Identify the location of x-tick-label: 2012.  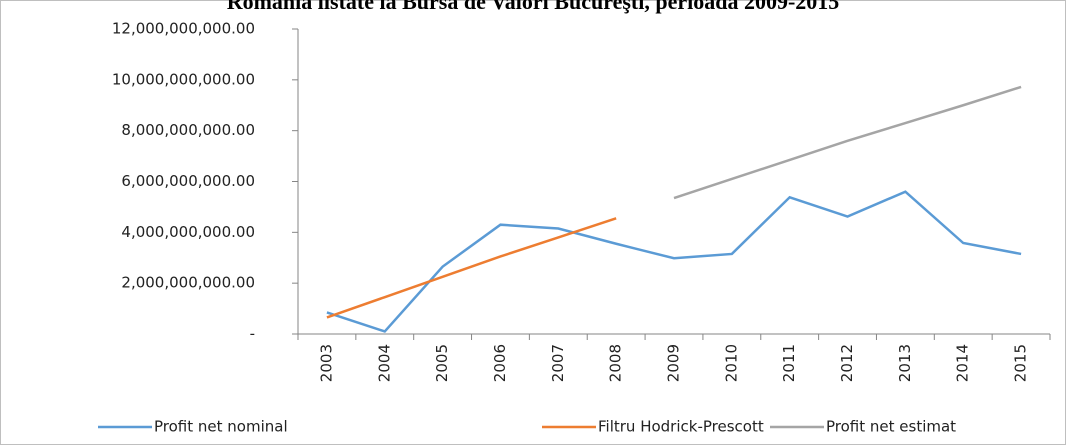
(847, 363).